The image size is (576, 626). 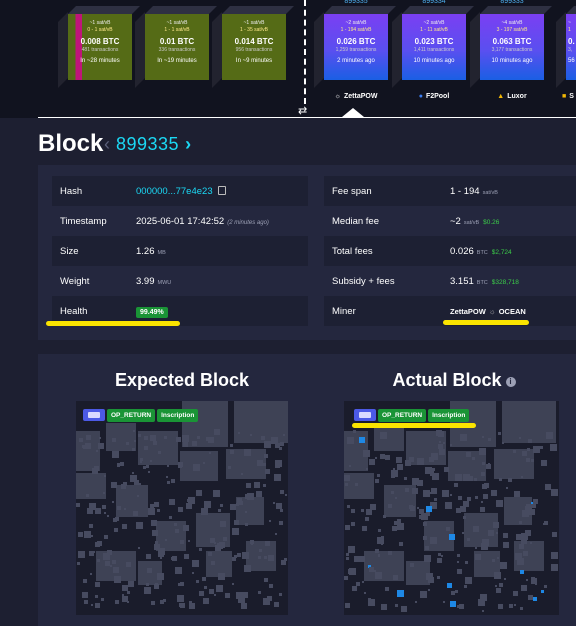 I want to click on mined-block: ~ 1 0. 3, 56 n, so click(x=566, y=47).